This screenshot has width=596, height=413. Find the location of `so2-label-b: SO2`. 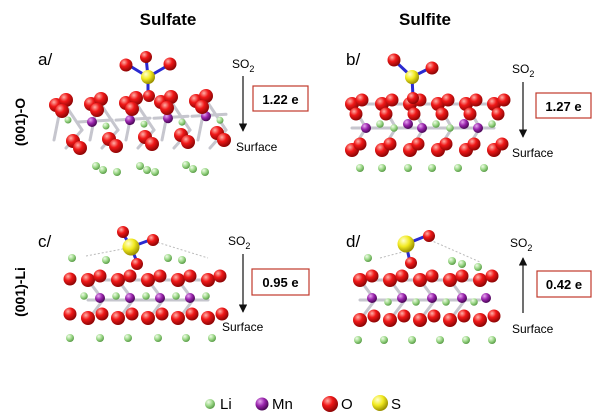

so2-label-b: SO2 is located at coordinates (523, 70).